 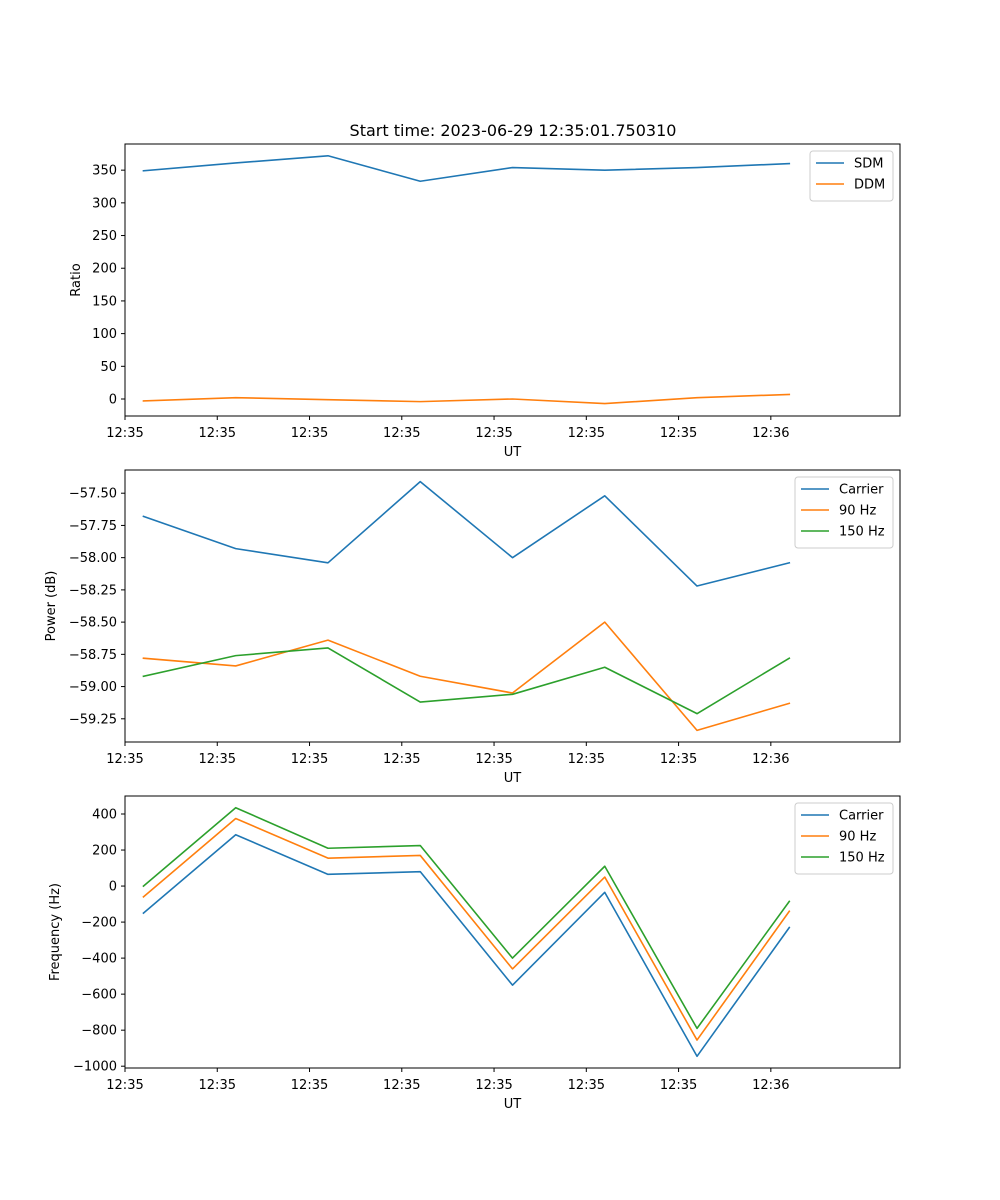 I want to click on y-tick-label: −200, so click(x=99, y=923).